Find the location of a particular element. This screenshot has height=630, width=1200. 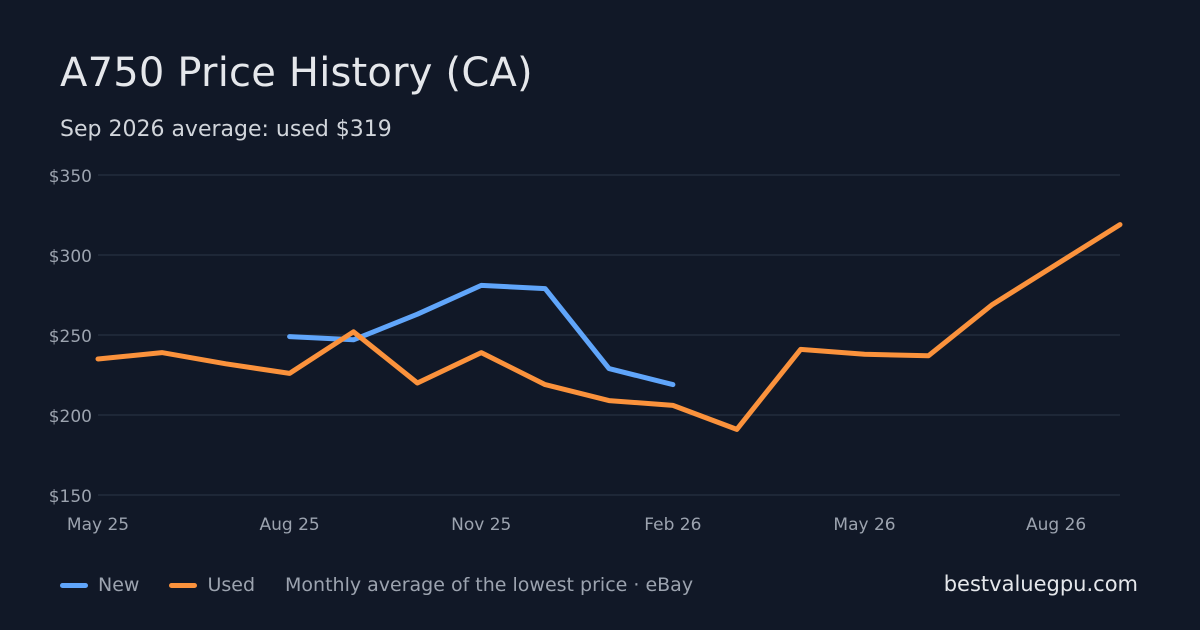

y-tick-label: $150 is located at coordinates (70, 497).